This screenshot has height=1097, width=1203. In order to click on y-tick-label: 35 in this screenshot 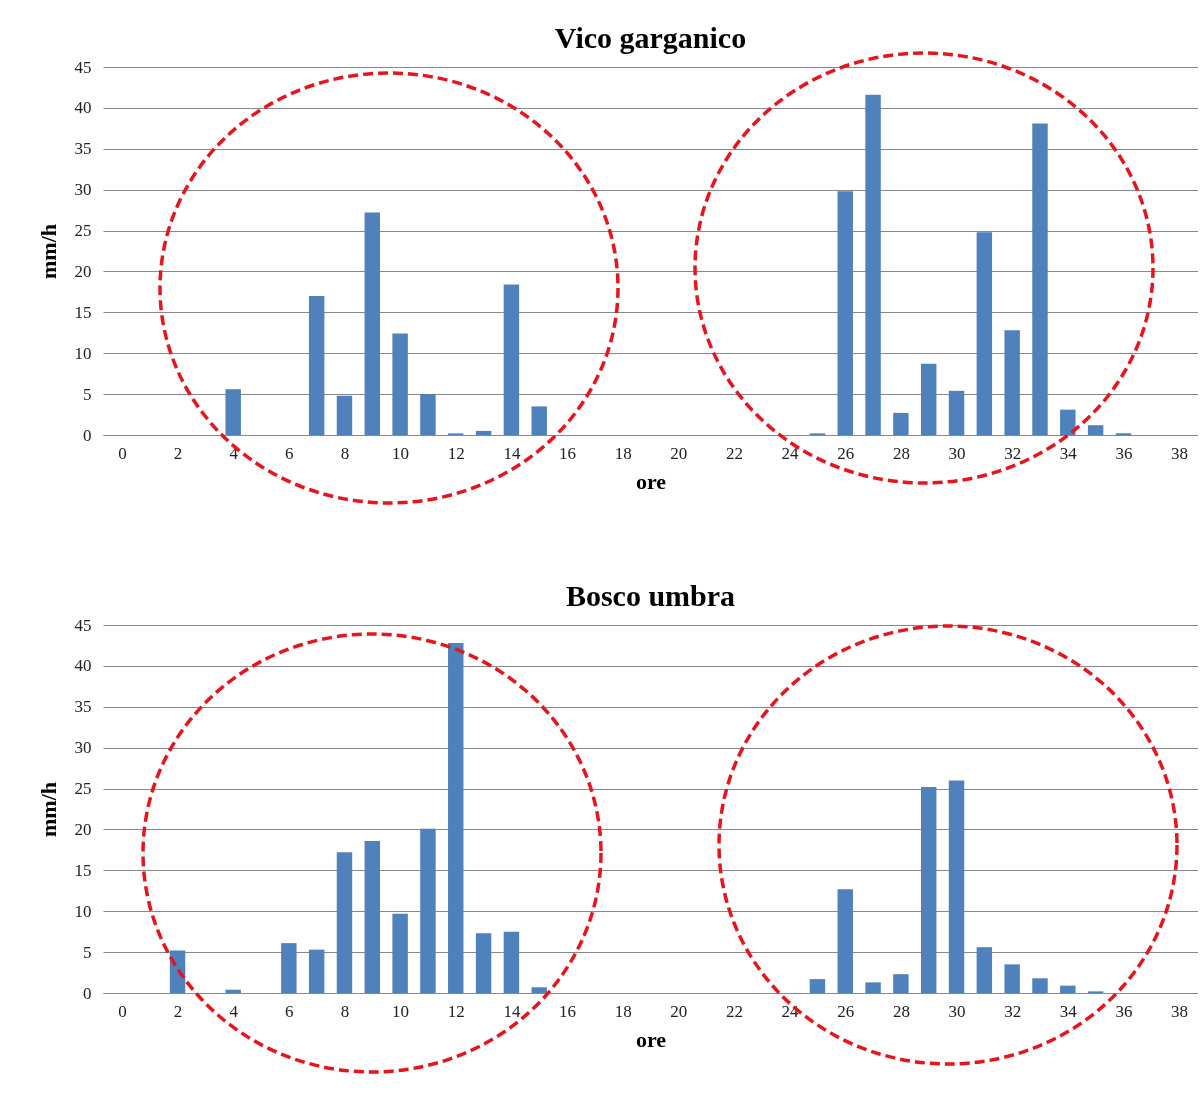, I will do `click(83, 707)`.